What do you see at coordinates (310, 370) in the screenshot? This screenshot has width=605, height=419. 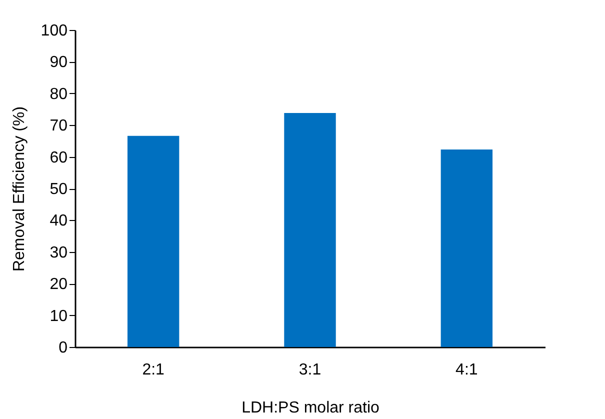 I see `x-tick-label: 3:1` at bounding box center [310, 370].